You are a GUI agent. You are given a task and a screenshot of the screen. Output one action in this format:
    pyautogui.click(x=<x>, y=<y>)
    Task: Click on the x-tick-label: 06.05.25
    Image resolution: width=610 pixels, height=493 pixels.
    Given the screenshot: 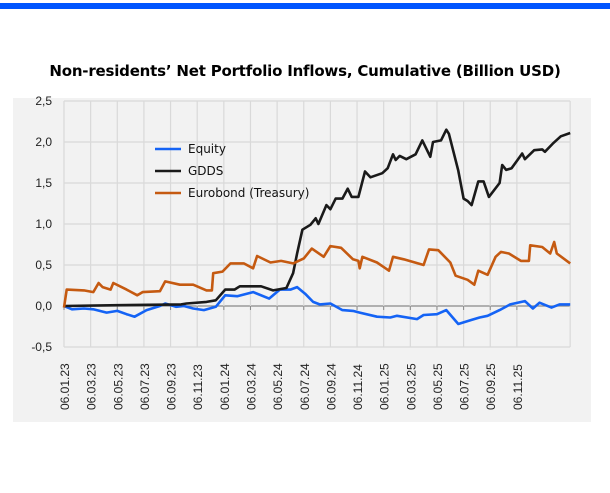 What is the action you would take?
    pyautogui.click(x=438, y=386)
    